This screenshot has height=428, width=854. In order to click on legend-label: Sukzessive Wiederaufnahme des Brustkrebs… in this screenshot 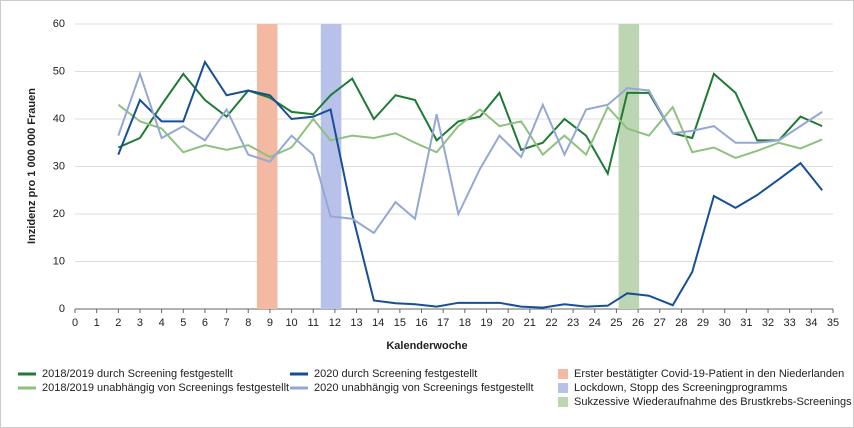, I will do `click(713, 402)`.